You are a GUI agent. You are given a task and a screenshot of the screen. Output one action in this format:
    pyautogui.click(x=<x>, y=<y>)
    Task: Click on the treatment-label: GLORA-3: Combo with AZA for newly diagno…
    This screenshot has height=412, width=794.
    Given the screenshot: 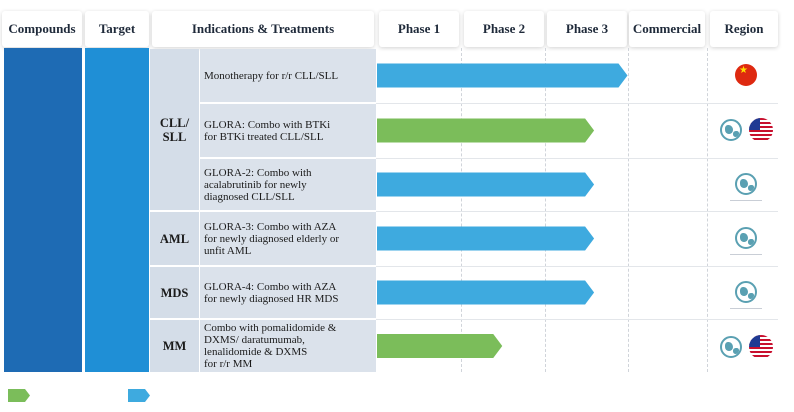 What is the action you would take?
    pyautogui.click(x=272, y=238)
    